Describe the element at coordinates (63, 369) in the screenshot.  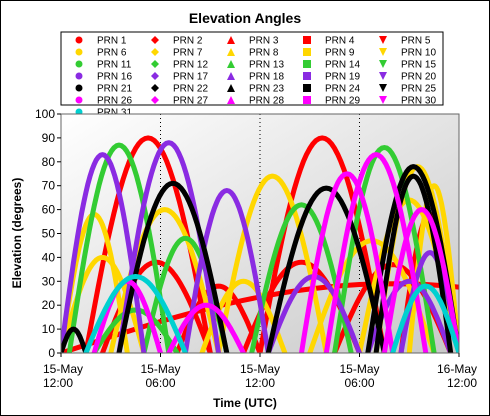
I see `x-tick-day-0: 15-May` at that location.